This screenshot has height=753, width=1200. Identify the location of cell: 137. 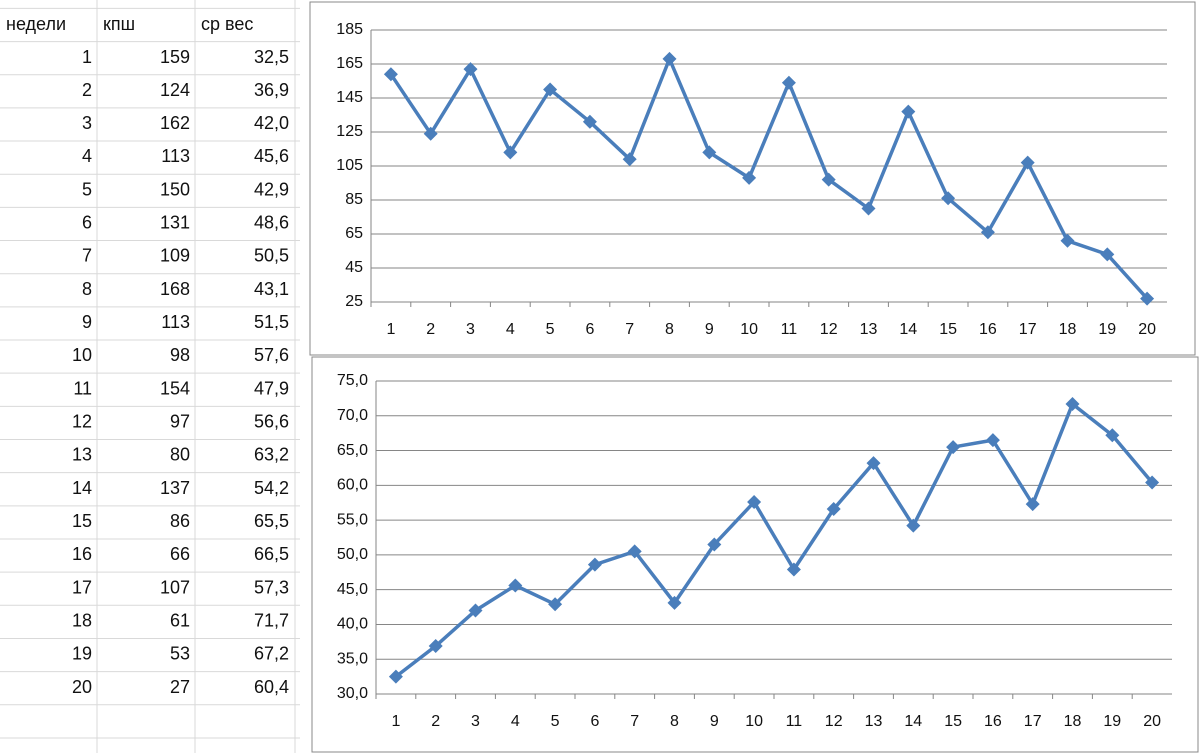
(175, 488).